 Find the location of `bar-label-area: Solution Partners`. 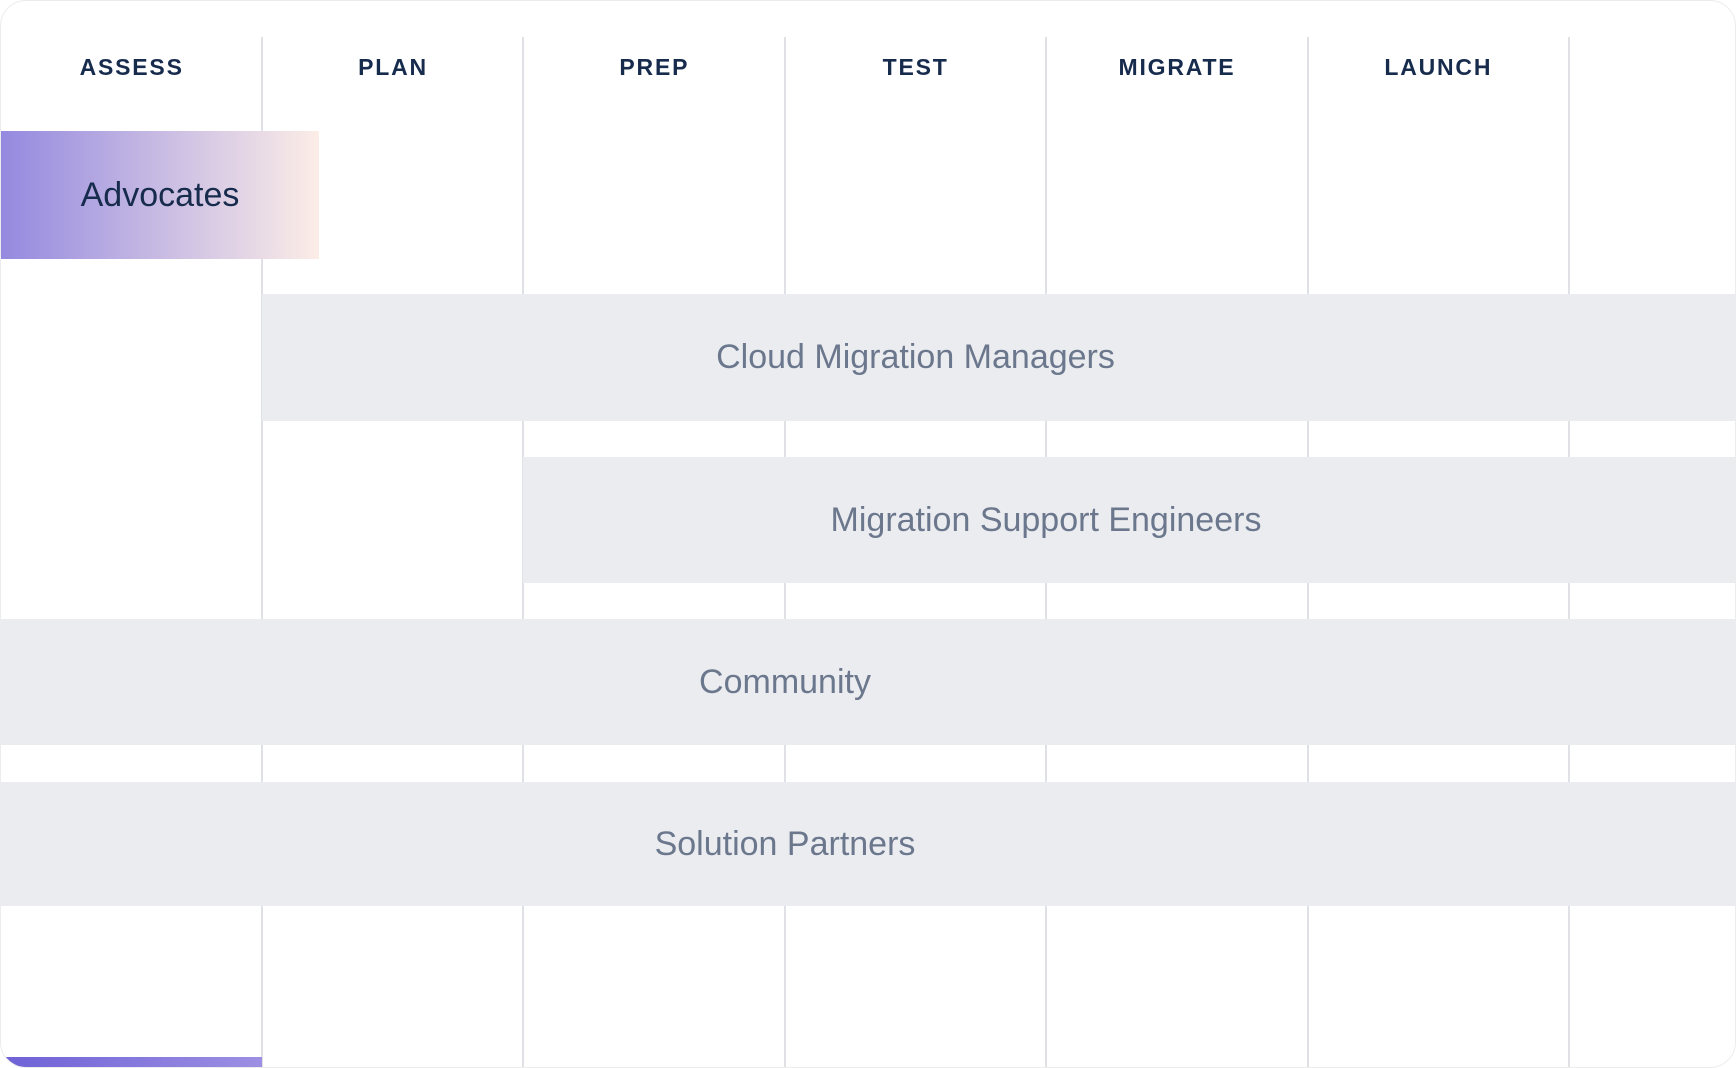

bar-label-area: Solution Partners is located at coordinates (785, 844).